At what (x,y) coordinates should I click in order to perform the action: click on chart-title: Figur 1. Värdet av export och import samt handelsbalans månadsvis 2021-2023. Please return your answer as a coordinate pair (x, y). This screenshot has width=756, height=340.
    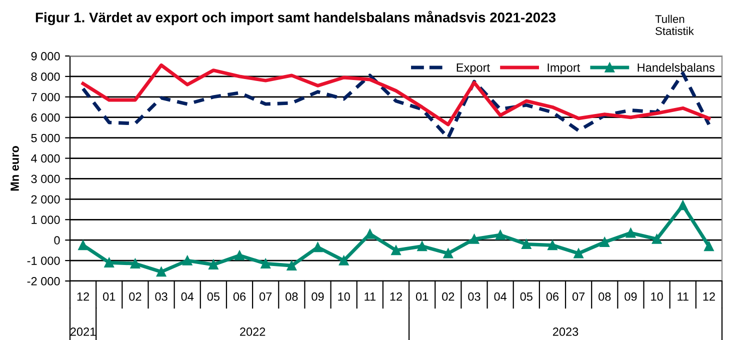
    Looking at the image, I should click on (296, 18).